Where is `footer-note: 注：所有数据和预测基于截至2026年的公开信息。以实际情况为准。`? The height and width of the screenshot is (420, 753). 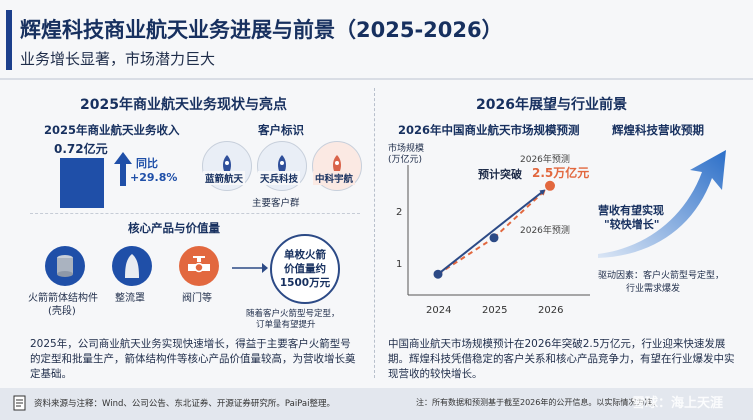 footer-note: 注：所有数据和预测基于截至2026年的公开信息。以实际情况为准。 is located at coordinates (538, 402).